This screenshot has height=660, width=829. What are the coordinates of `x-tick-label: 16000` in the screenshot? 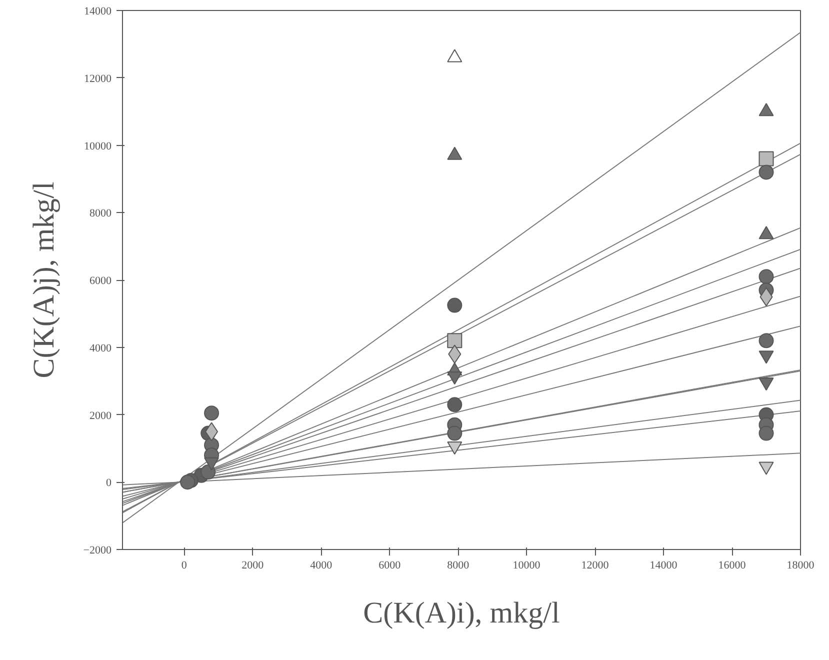 It's located at (732, 566).